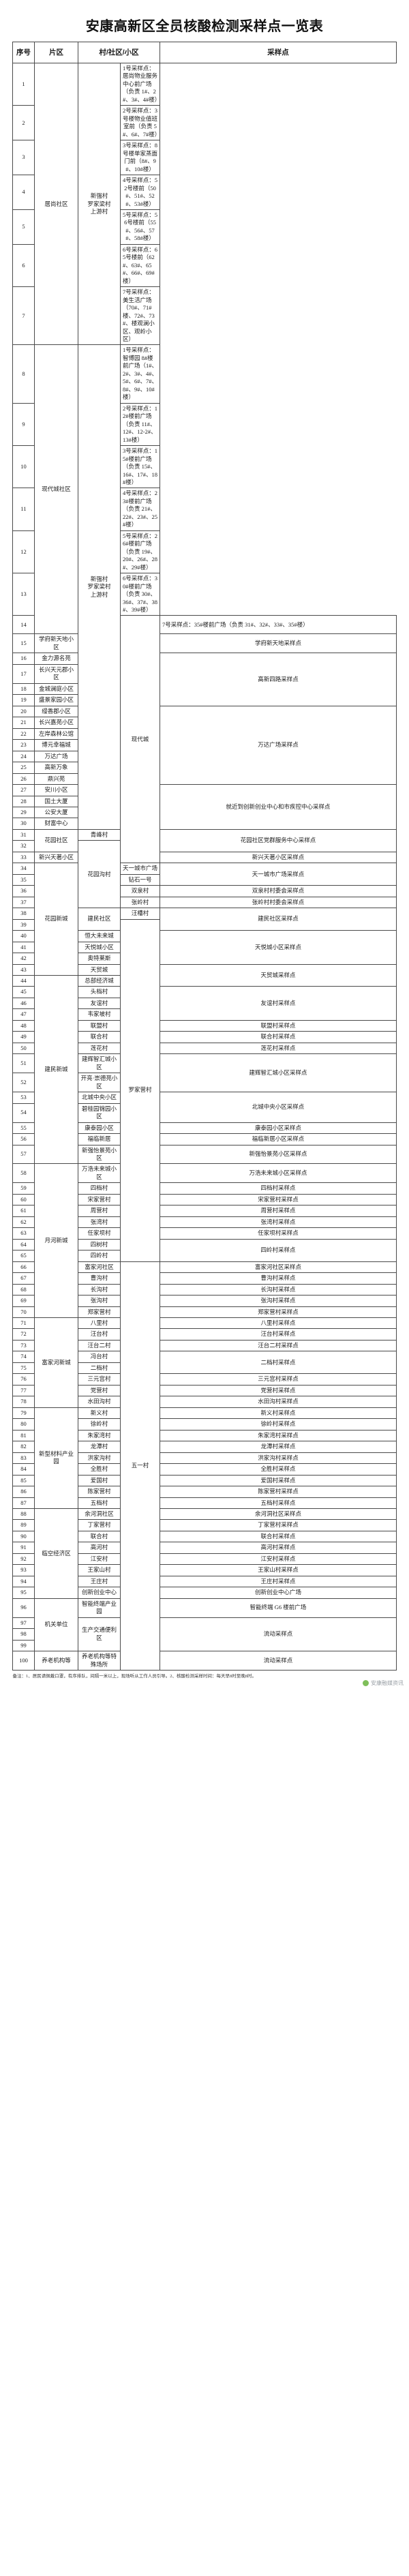  I want to click on cell-sampling-point: 3号采样点：15#楼前广场（负责 15#、16#、17#、18#楼）, so click(140, 467).